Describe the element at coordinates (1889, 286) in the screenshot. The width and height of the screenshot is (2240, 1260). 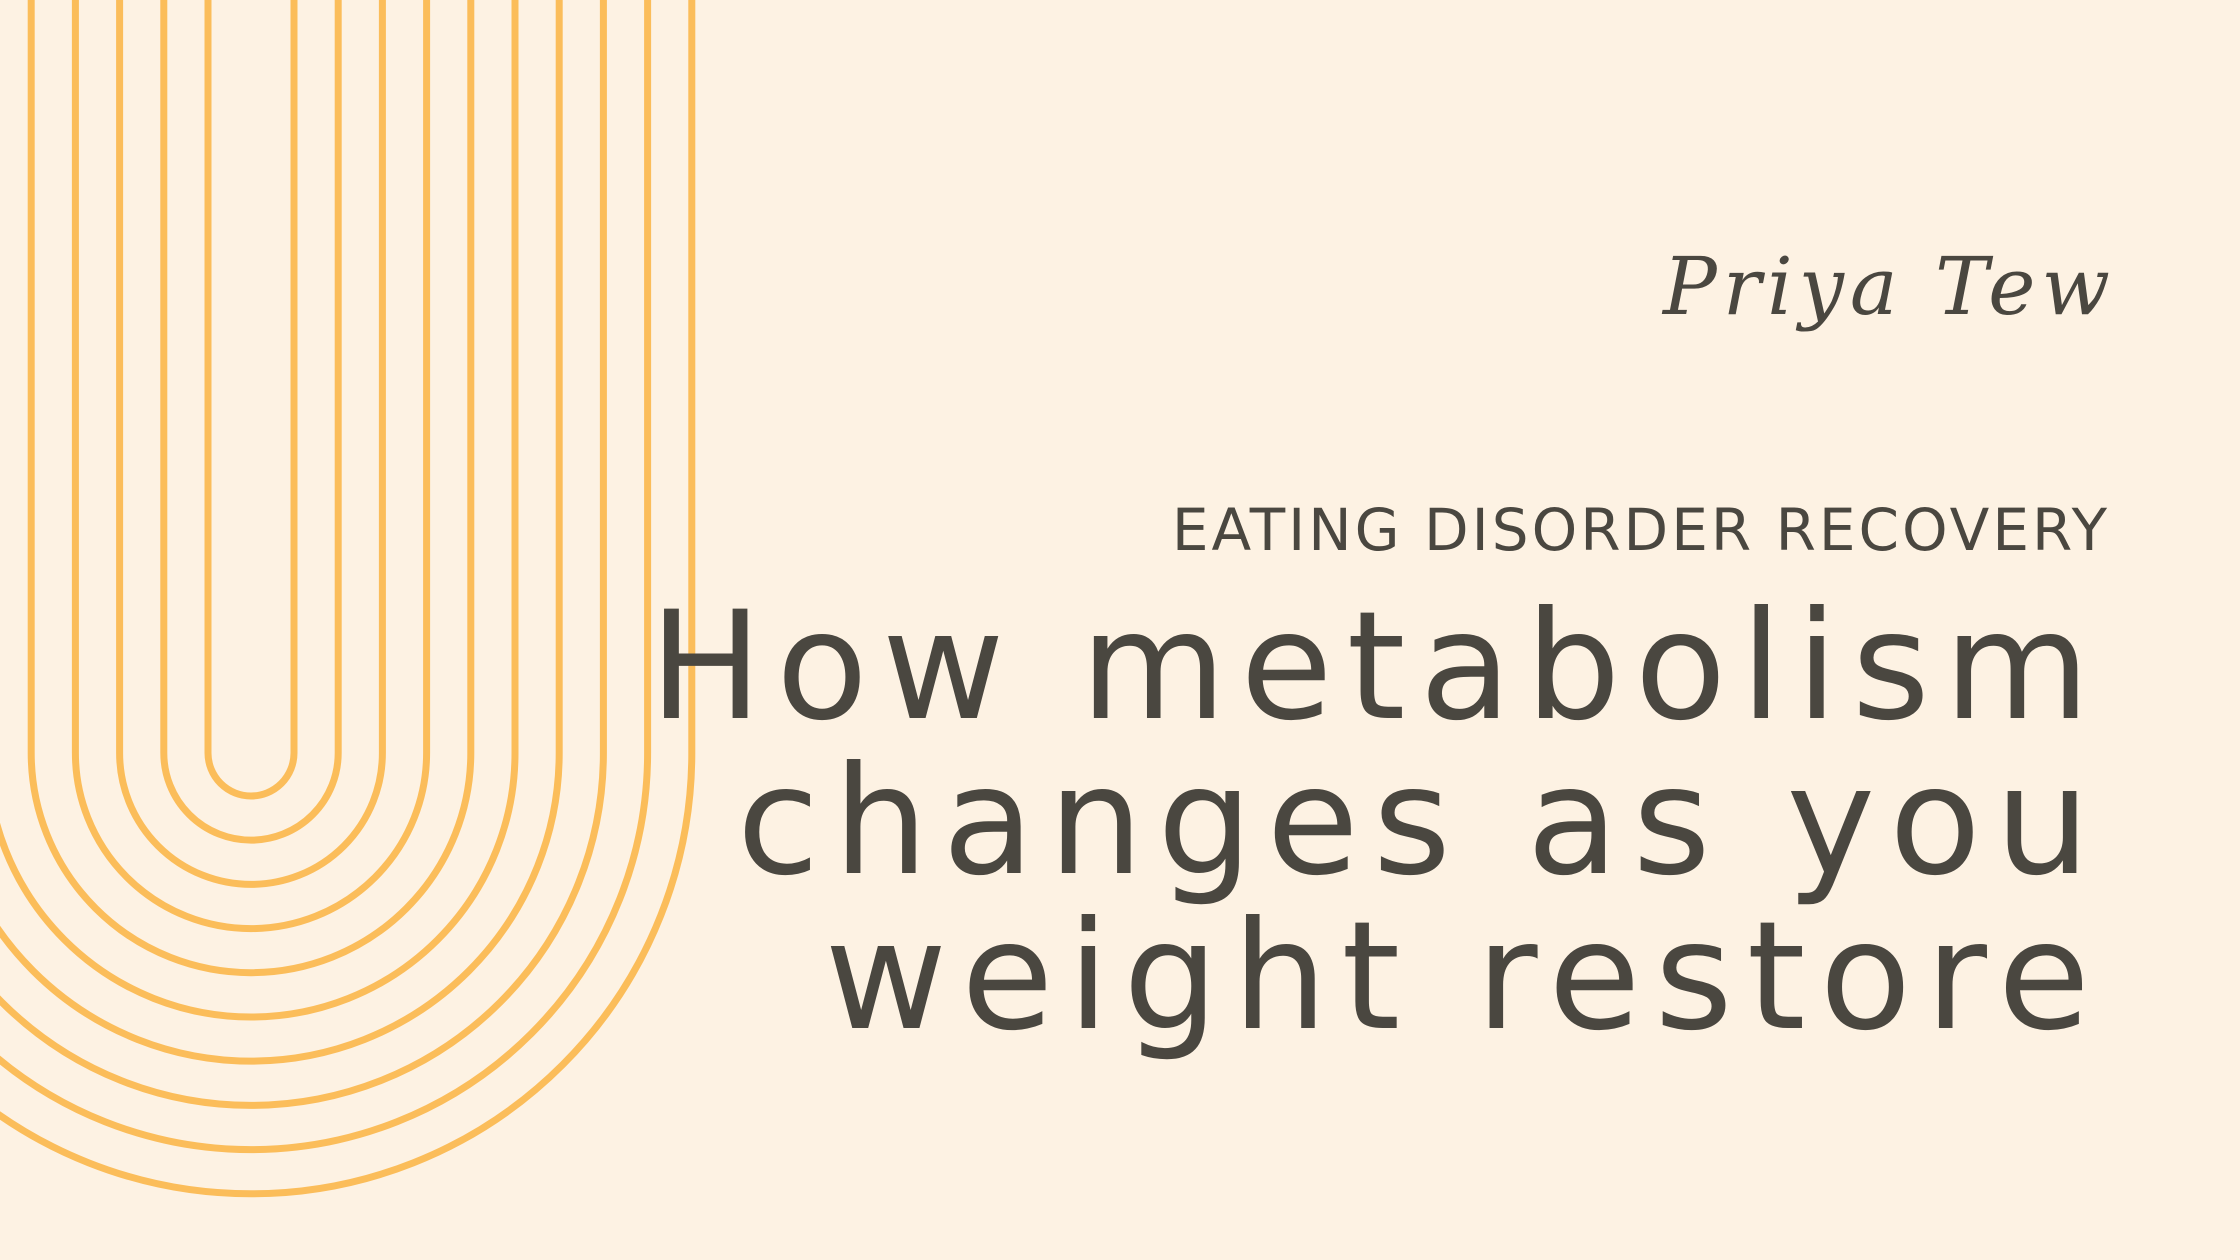
I see `brand-signature: Priya Tew` at that location.